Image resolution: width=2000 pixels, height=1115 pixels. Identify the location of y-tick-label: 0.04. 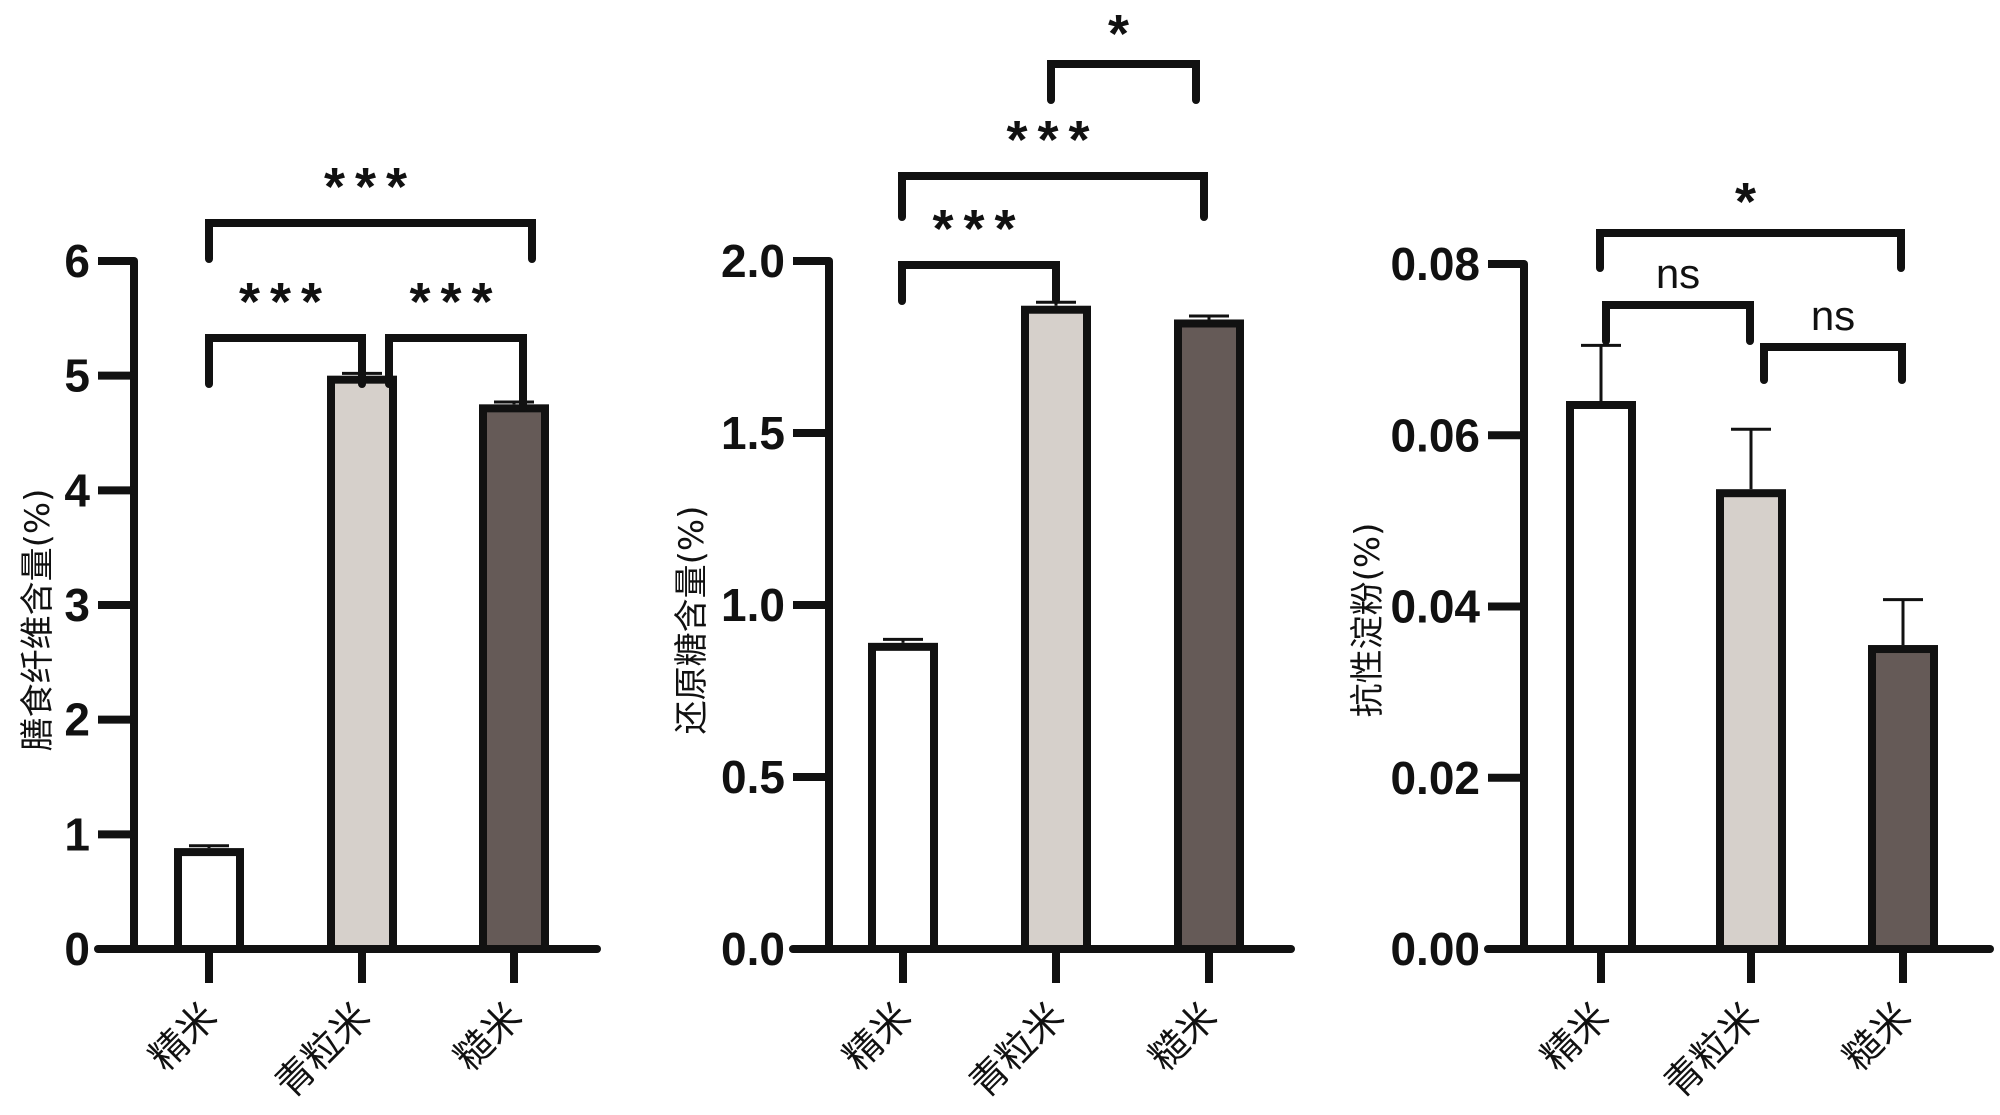
(1435, 607).